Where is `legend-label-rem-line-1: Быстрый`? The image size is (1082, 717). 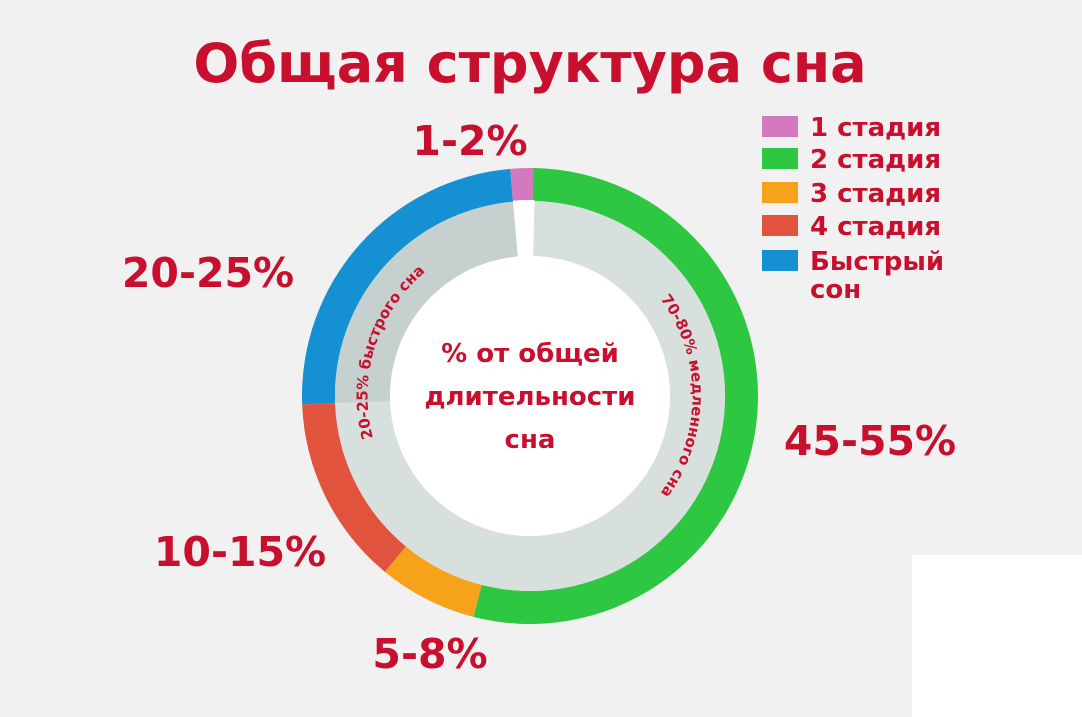
legend-label-rem-line-1: Быстрый is located at coordinates (877, 262).